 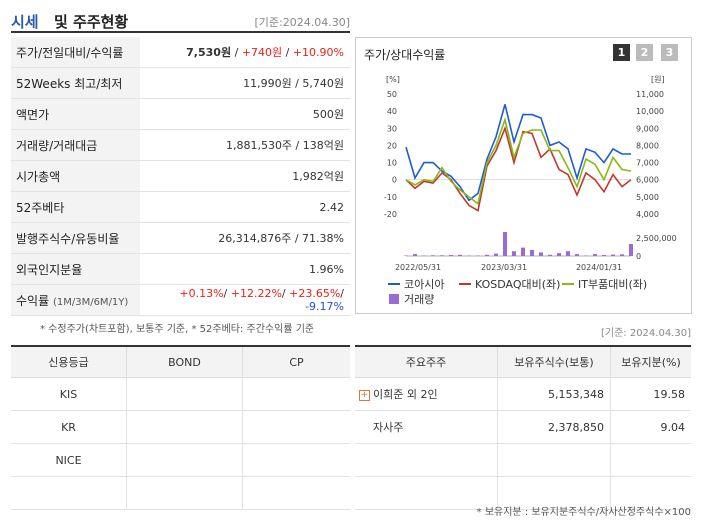 I want to click on table-row: 자사주 2,378,850 9.04, so click(x=523, y=427).